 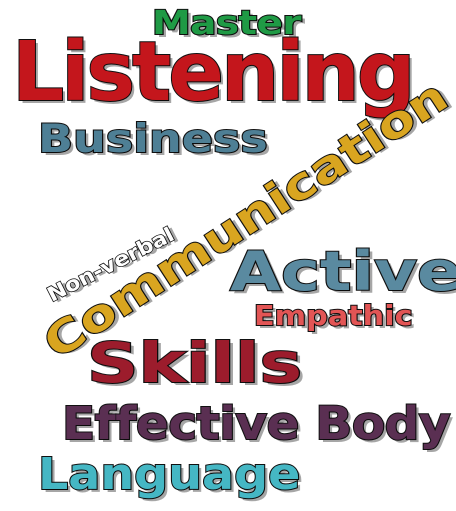 What do you see at coordinates (195, 363) in the screenshot?
I see `word-skills: Skills` at bounding box center [195, 363].